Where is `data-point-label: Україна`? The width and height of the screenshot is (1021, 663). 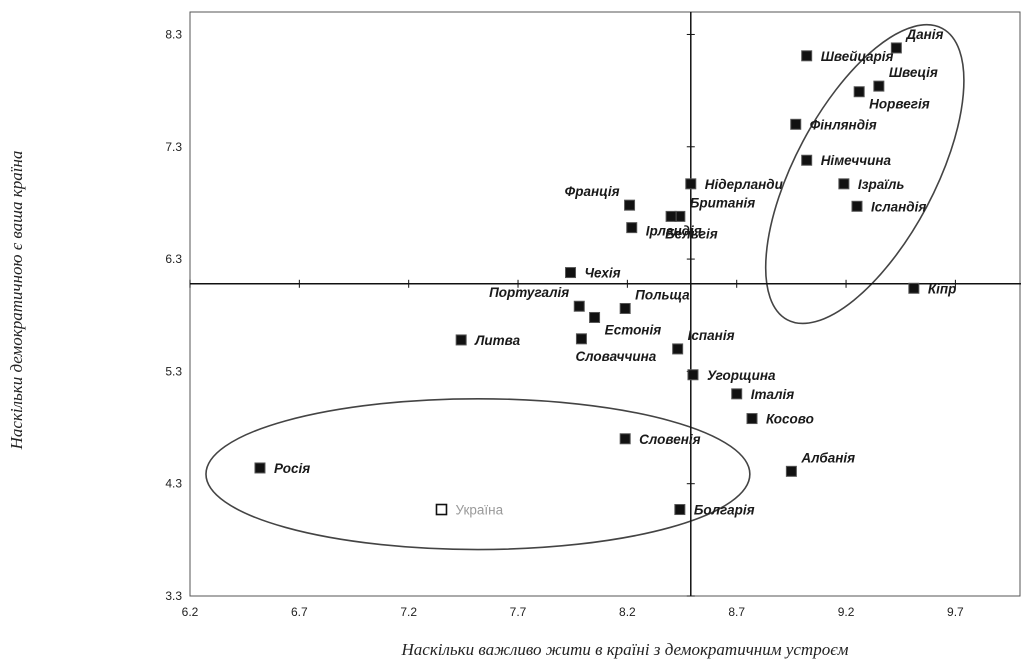
data-point-label: Україна is located at coordinates (479, 510).